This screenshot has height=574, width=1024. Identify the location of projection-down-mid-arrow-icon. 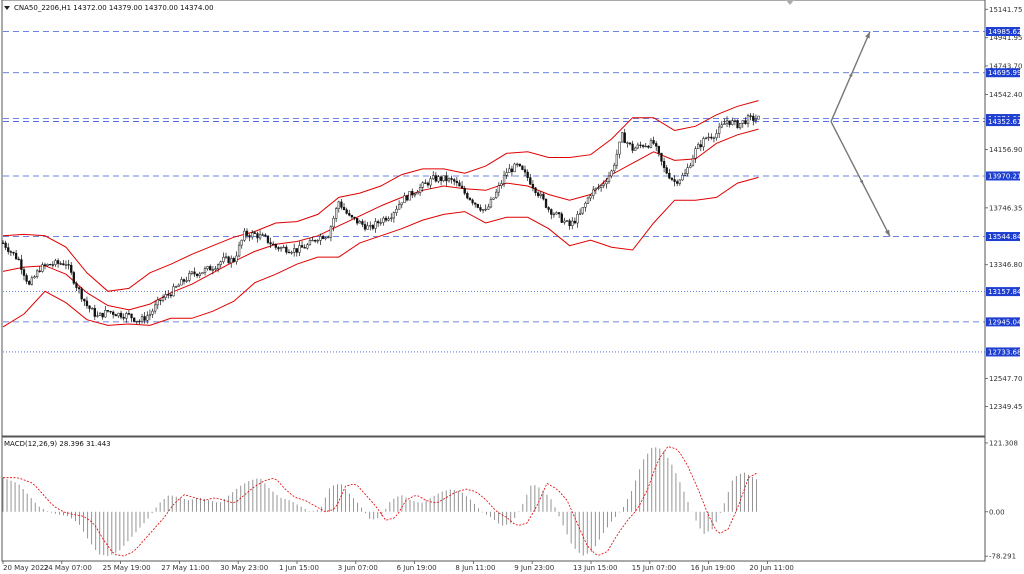
(861, 182).